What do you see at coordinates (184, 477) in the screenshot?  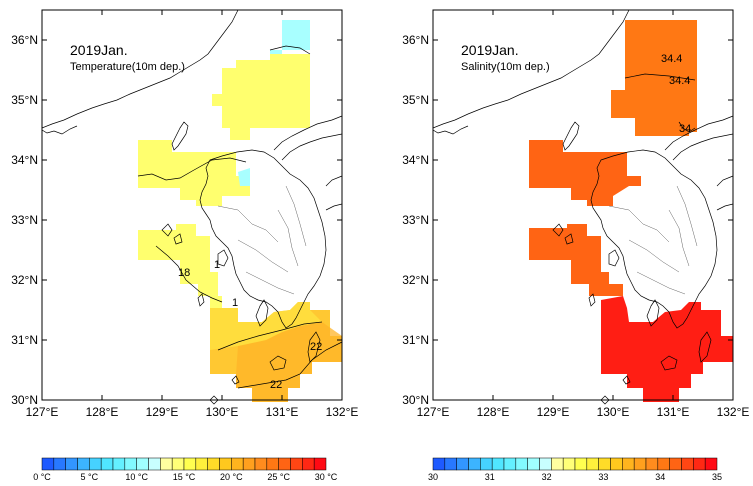 I see `temp-colorbar-label: 15 °C` at bounding box center [184, 477].